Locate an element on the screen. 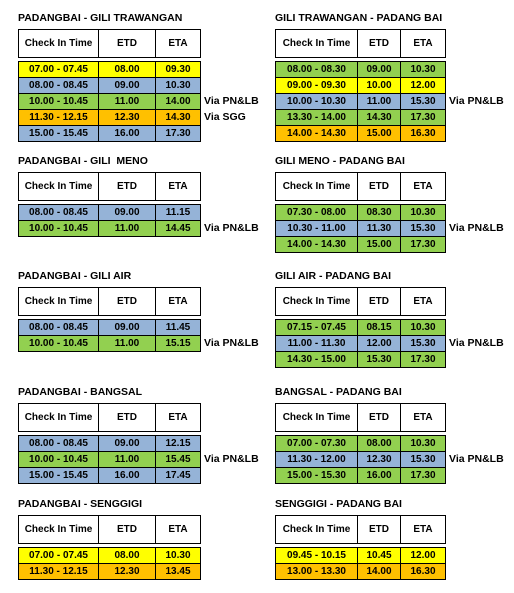 The image size is (514, 593). table-title: SENGGIGI - PADANG BAI is located at coordinates (338, 504).